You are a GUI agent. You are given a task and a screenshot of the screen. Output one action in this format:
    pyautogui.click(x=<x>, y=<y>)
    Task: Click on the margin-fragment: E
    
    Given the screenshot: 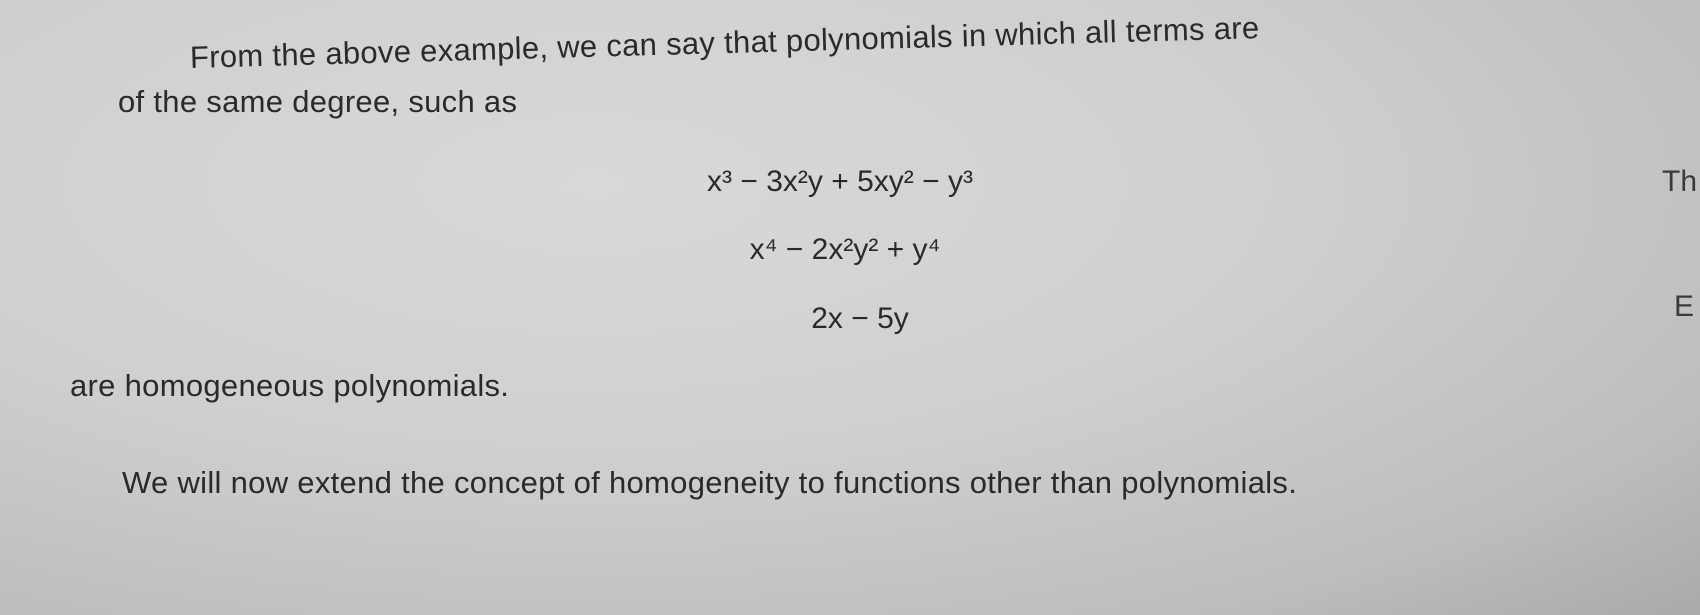 What is the action you would take?
    pyautogui.click(x=1684, y=306)
    